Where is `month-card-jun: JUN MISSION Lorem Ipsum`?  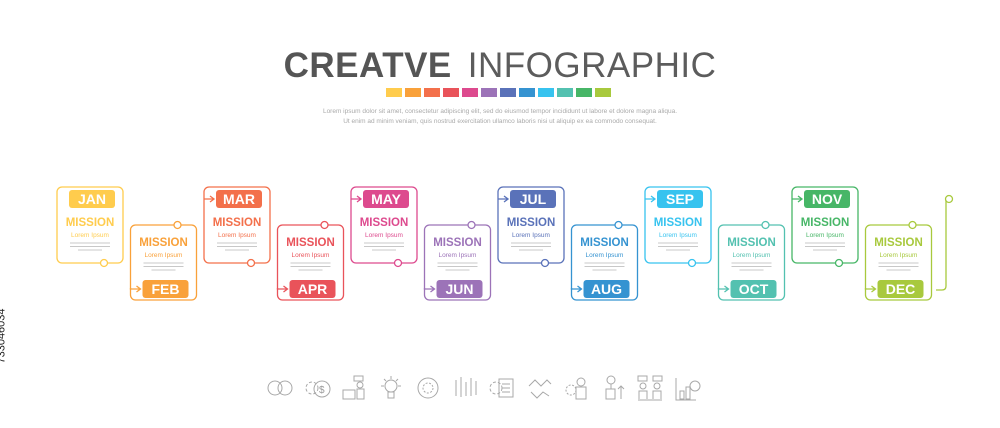
month-card-jun: JUN MISSION Lorem Ipsum is located at coordinates (457, 260).